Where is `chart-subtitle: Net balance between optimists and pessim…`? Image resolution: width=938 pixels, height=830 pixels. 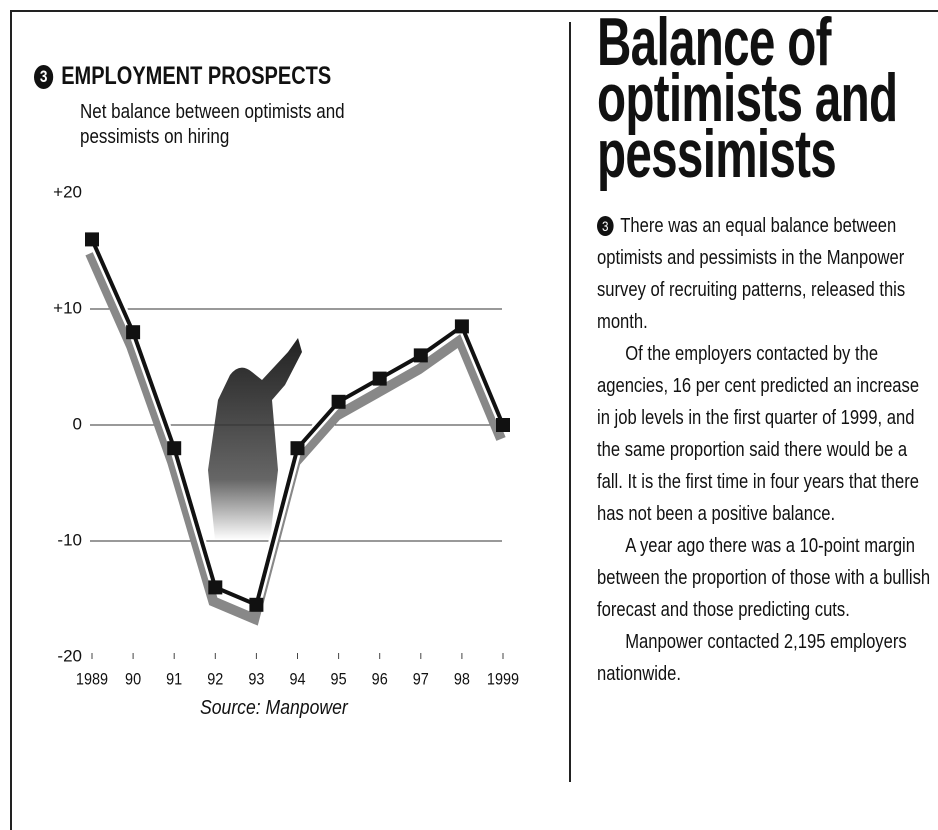 chart-subtitle: Net balance between optimists and pessim… is located at coordinates (212, 124).